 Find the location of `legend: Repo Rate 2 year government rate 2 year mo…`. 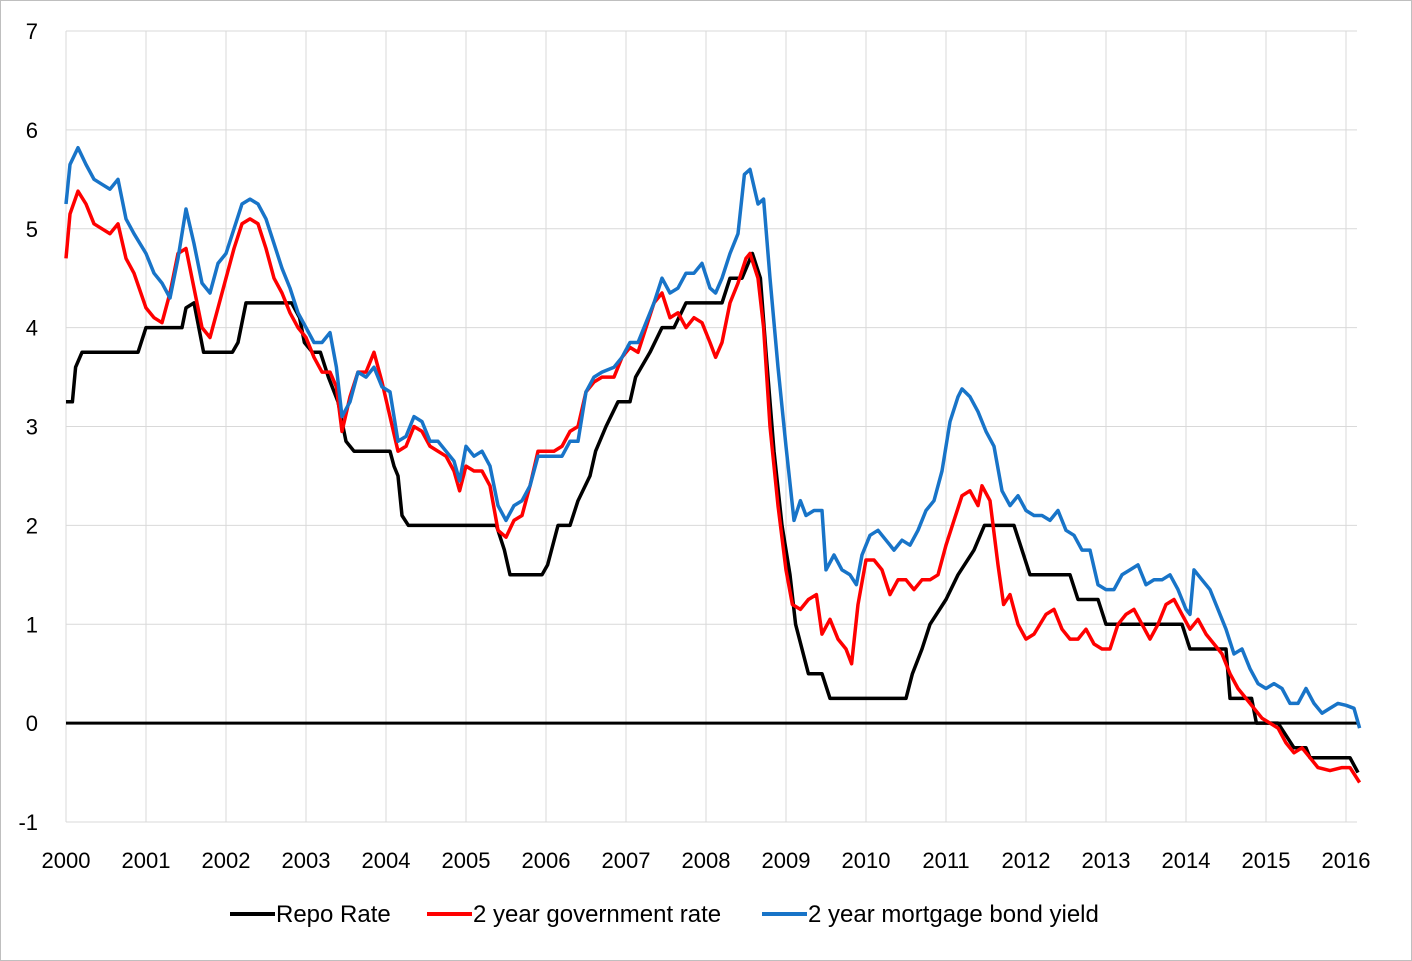

legend: Repo Rate 2 year government rate 2 year mo… is located at coordinates (664, 914).